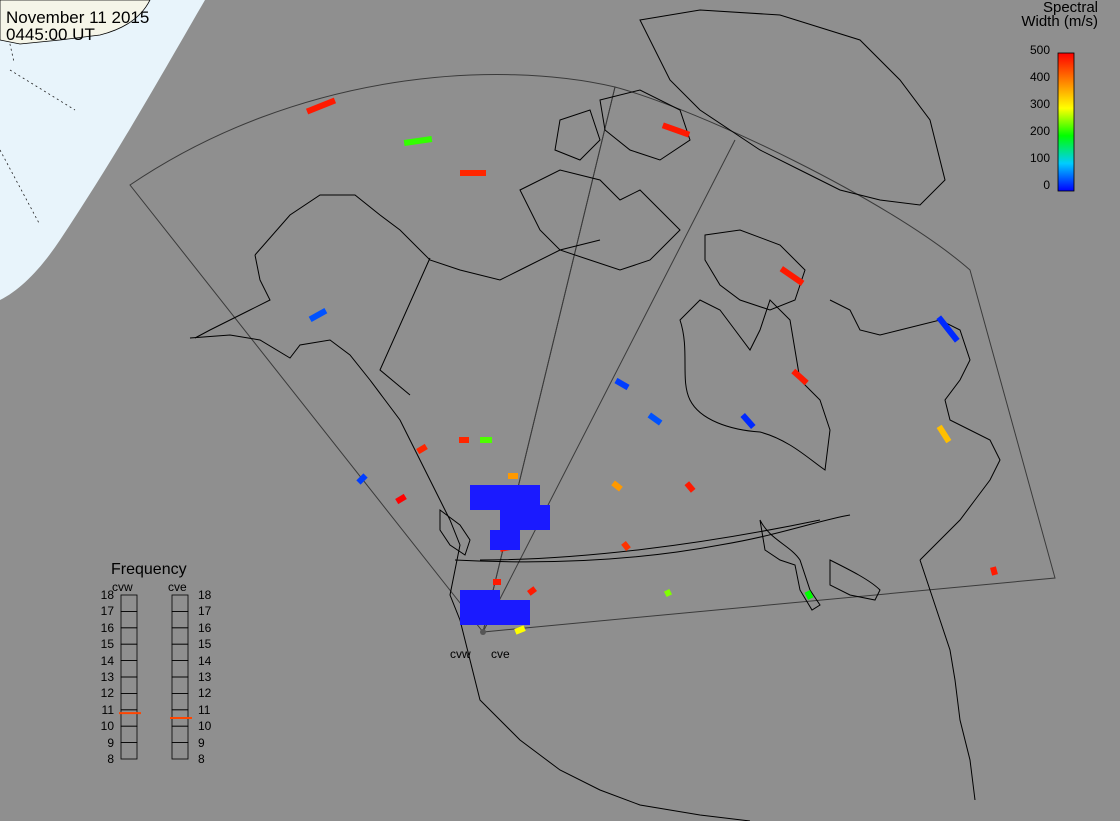 Image resolution: width=1120 pixels, height=821 pixels. I want to click on freq-radar-cvw-label: cvw, so click(122, 587).